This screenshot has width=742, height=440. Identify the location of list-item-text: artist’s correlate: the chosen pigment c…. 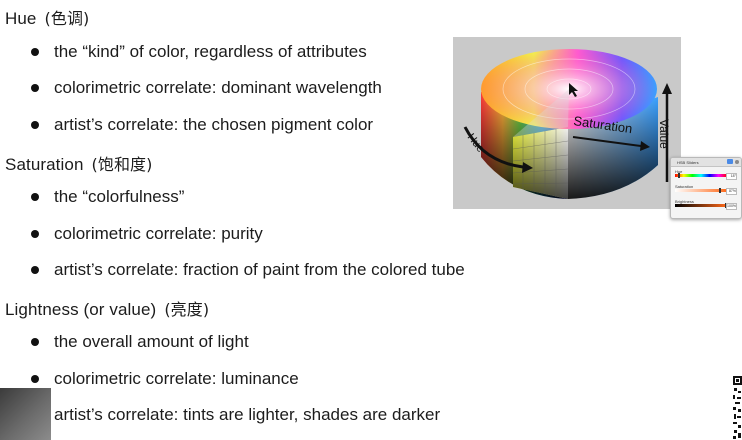
(214, 124).